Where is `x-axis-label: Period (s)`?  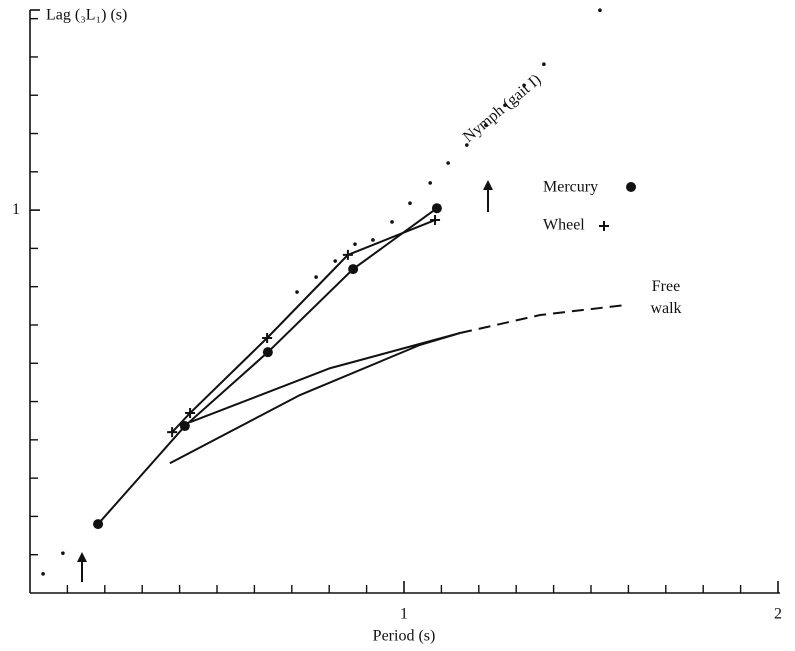 x-axis-label: Period (s) is located at coordinates (404, 636).